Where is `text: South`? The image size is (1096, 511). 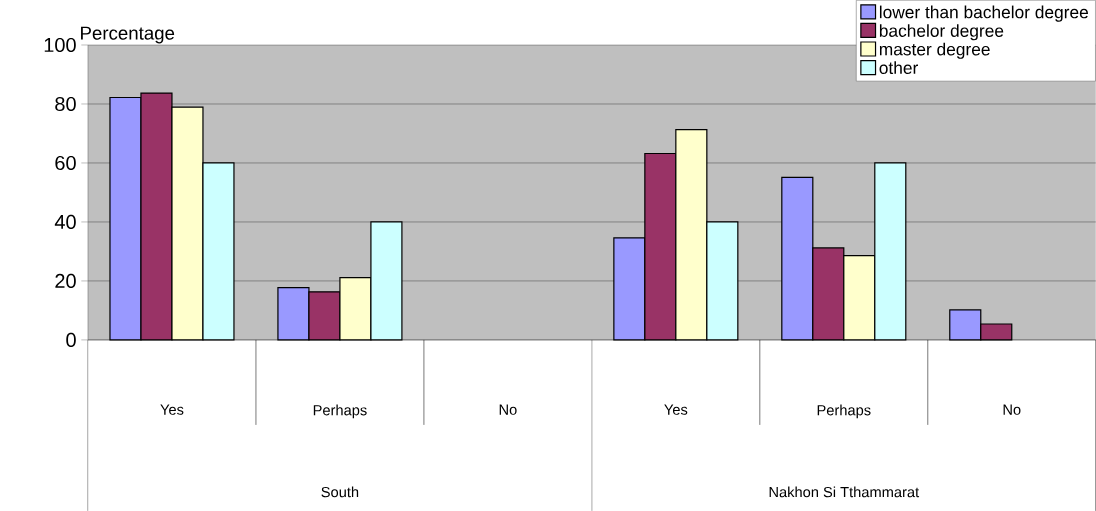 text: South is located at coordinates (340, 492).